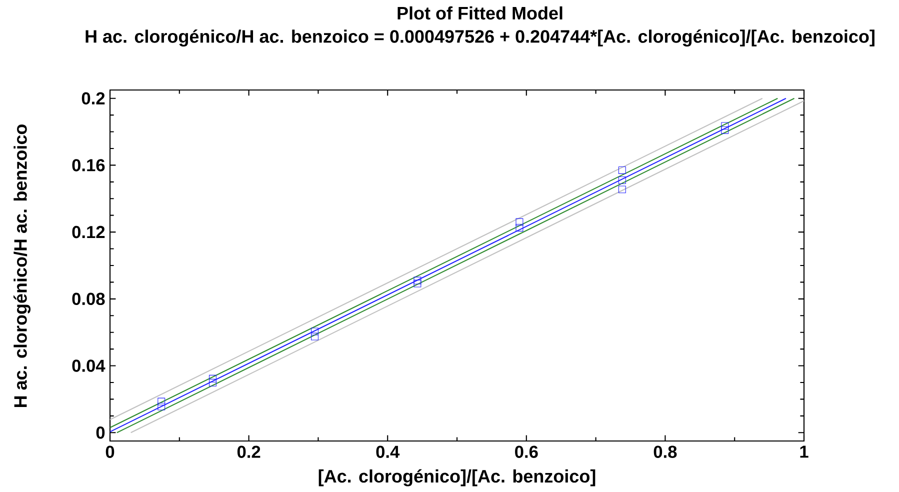 This screenshot has width=899, height=492. Describe the element at coordinates (480, 37) in the screenshot. I see `chart-subtitle: H ac. clorogénico/H ac. benzoico = 0.000497526 + 0.204744*[Ac. clorogénico]/[Ac. benzoico]` at that location.